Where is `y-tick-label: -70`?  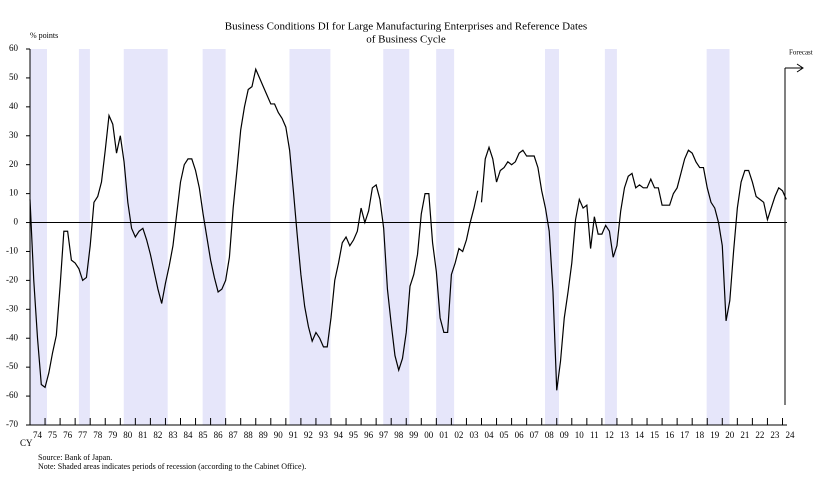 y-tick-label: -70 is located at coordinates (12, 424).